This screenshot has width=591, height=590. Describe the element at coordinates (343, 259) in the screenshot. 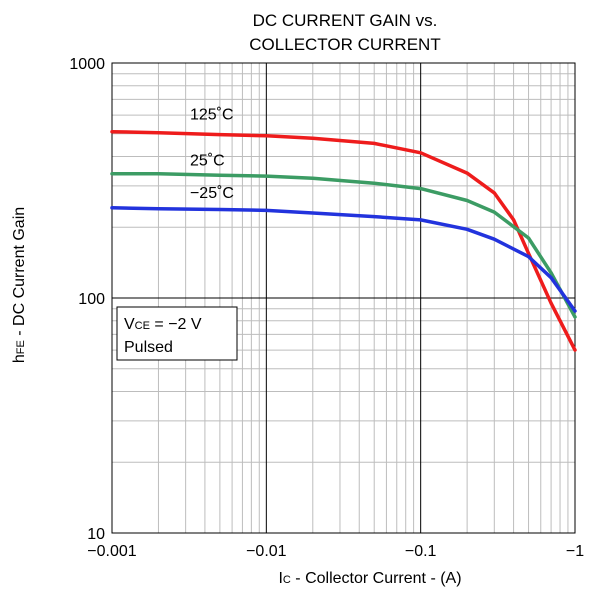

I see `series-line` at that location.